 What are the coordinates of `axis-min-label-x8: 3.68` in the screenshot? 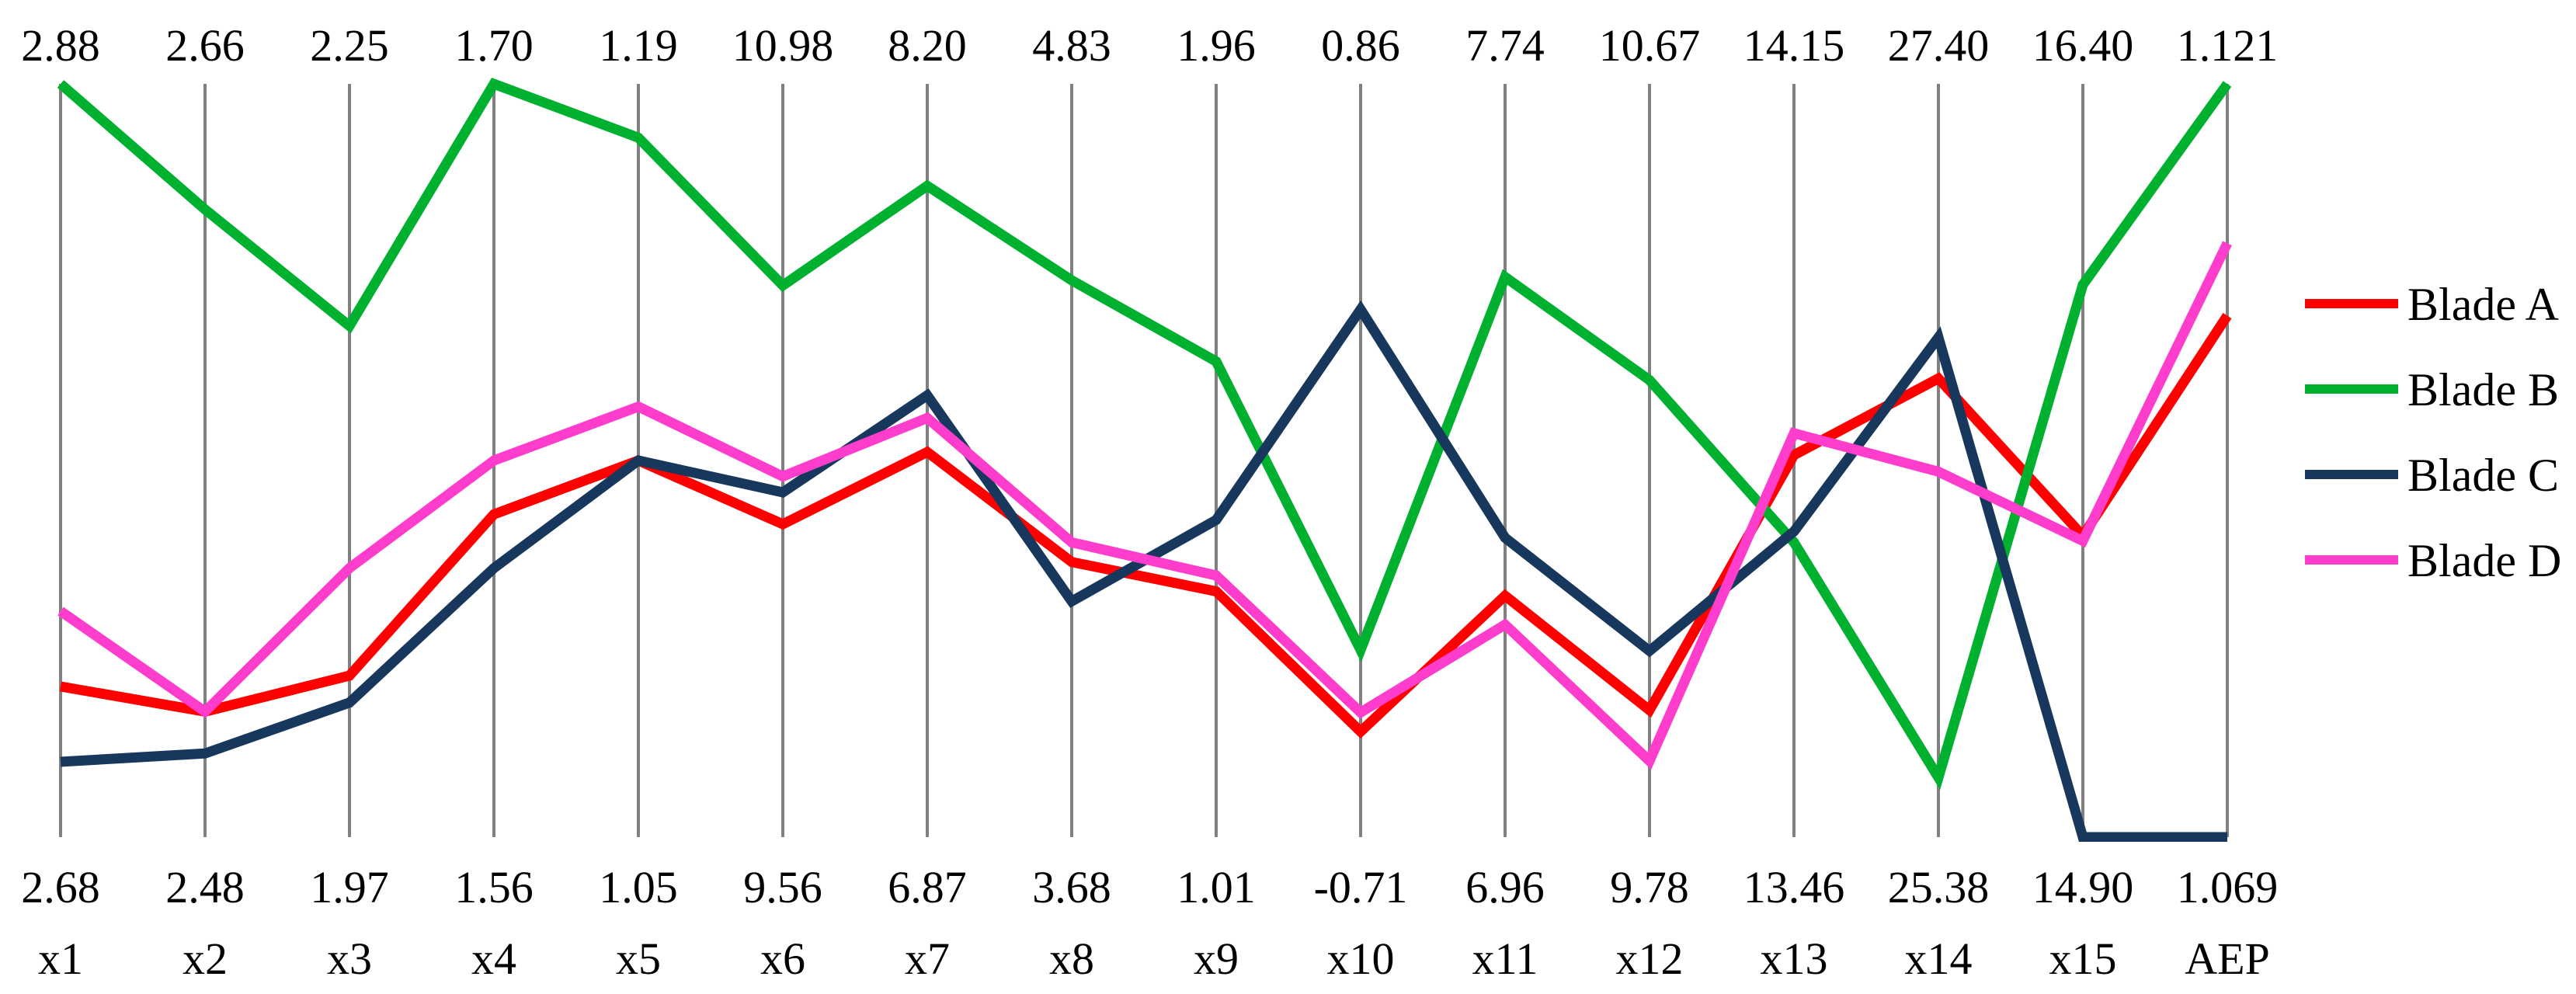 It's located at (1071, 887).